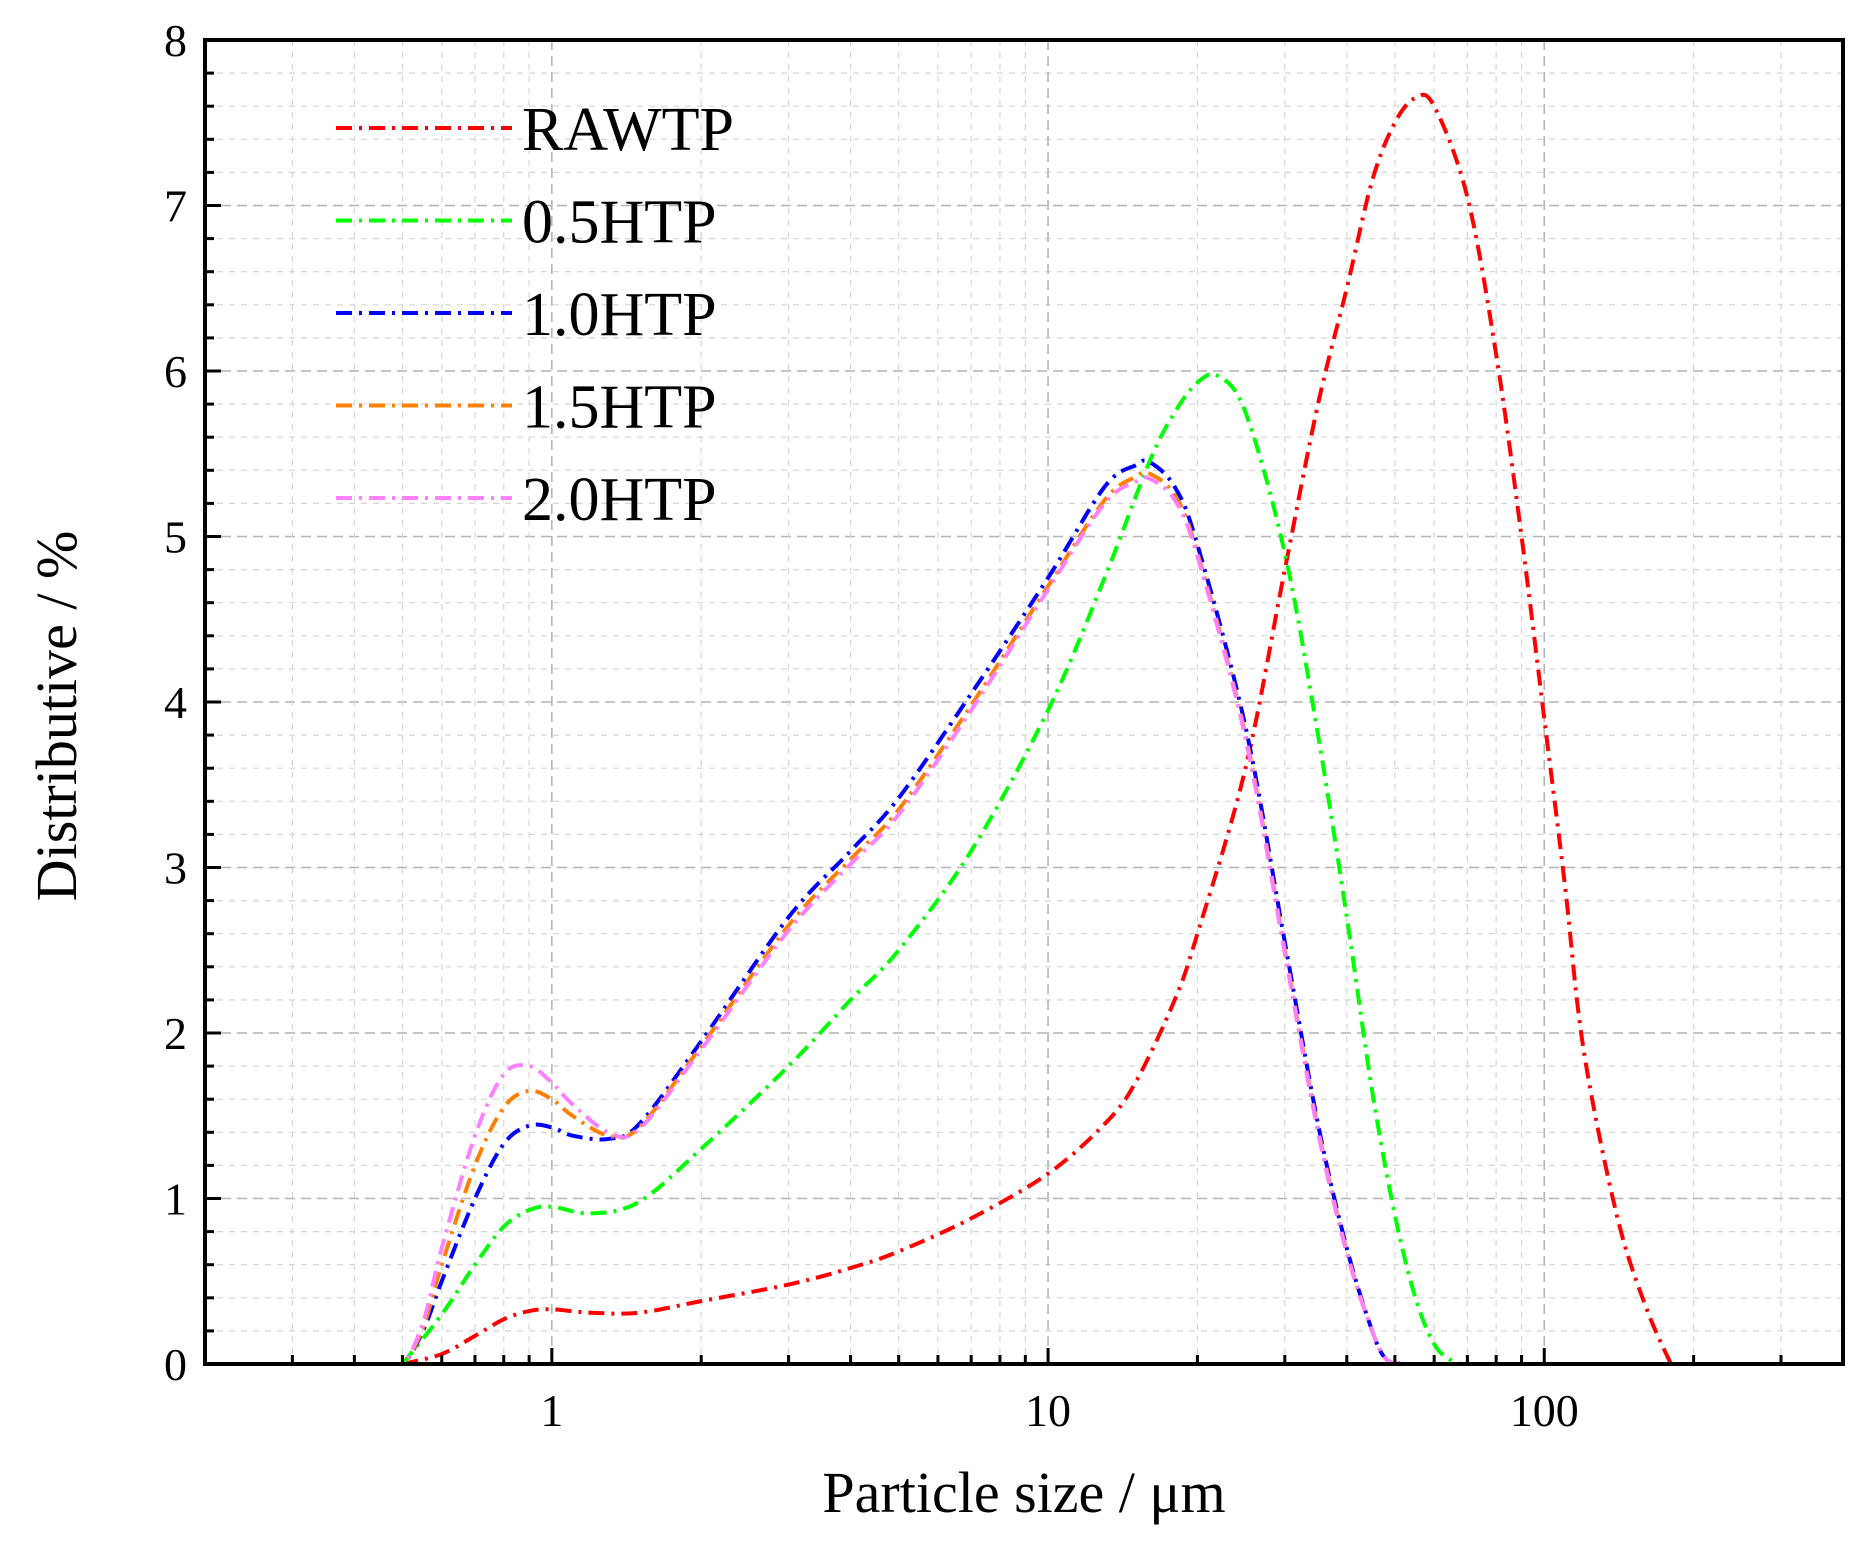  I want to click on legend: RAWTP 0.5HTP 1.0HTP 1.5HTP 2.0HTP, so click(535, 315).